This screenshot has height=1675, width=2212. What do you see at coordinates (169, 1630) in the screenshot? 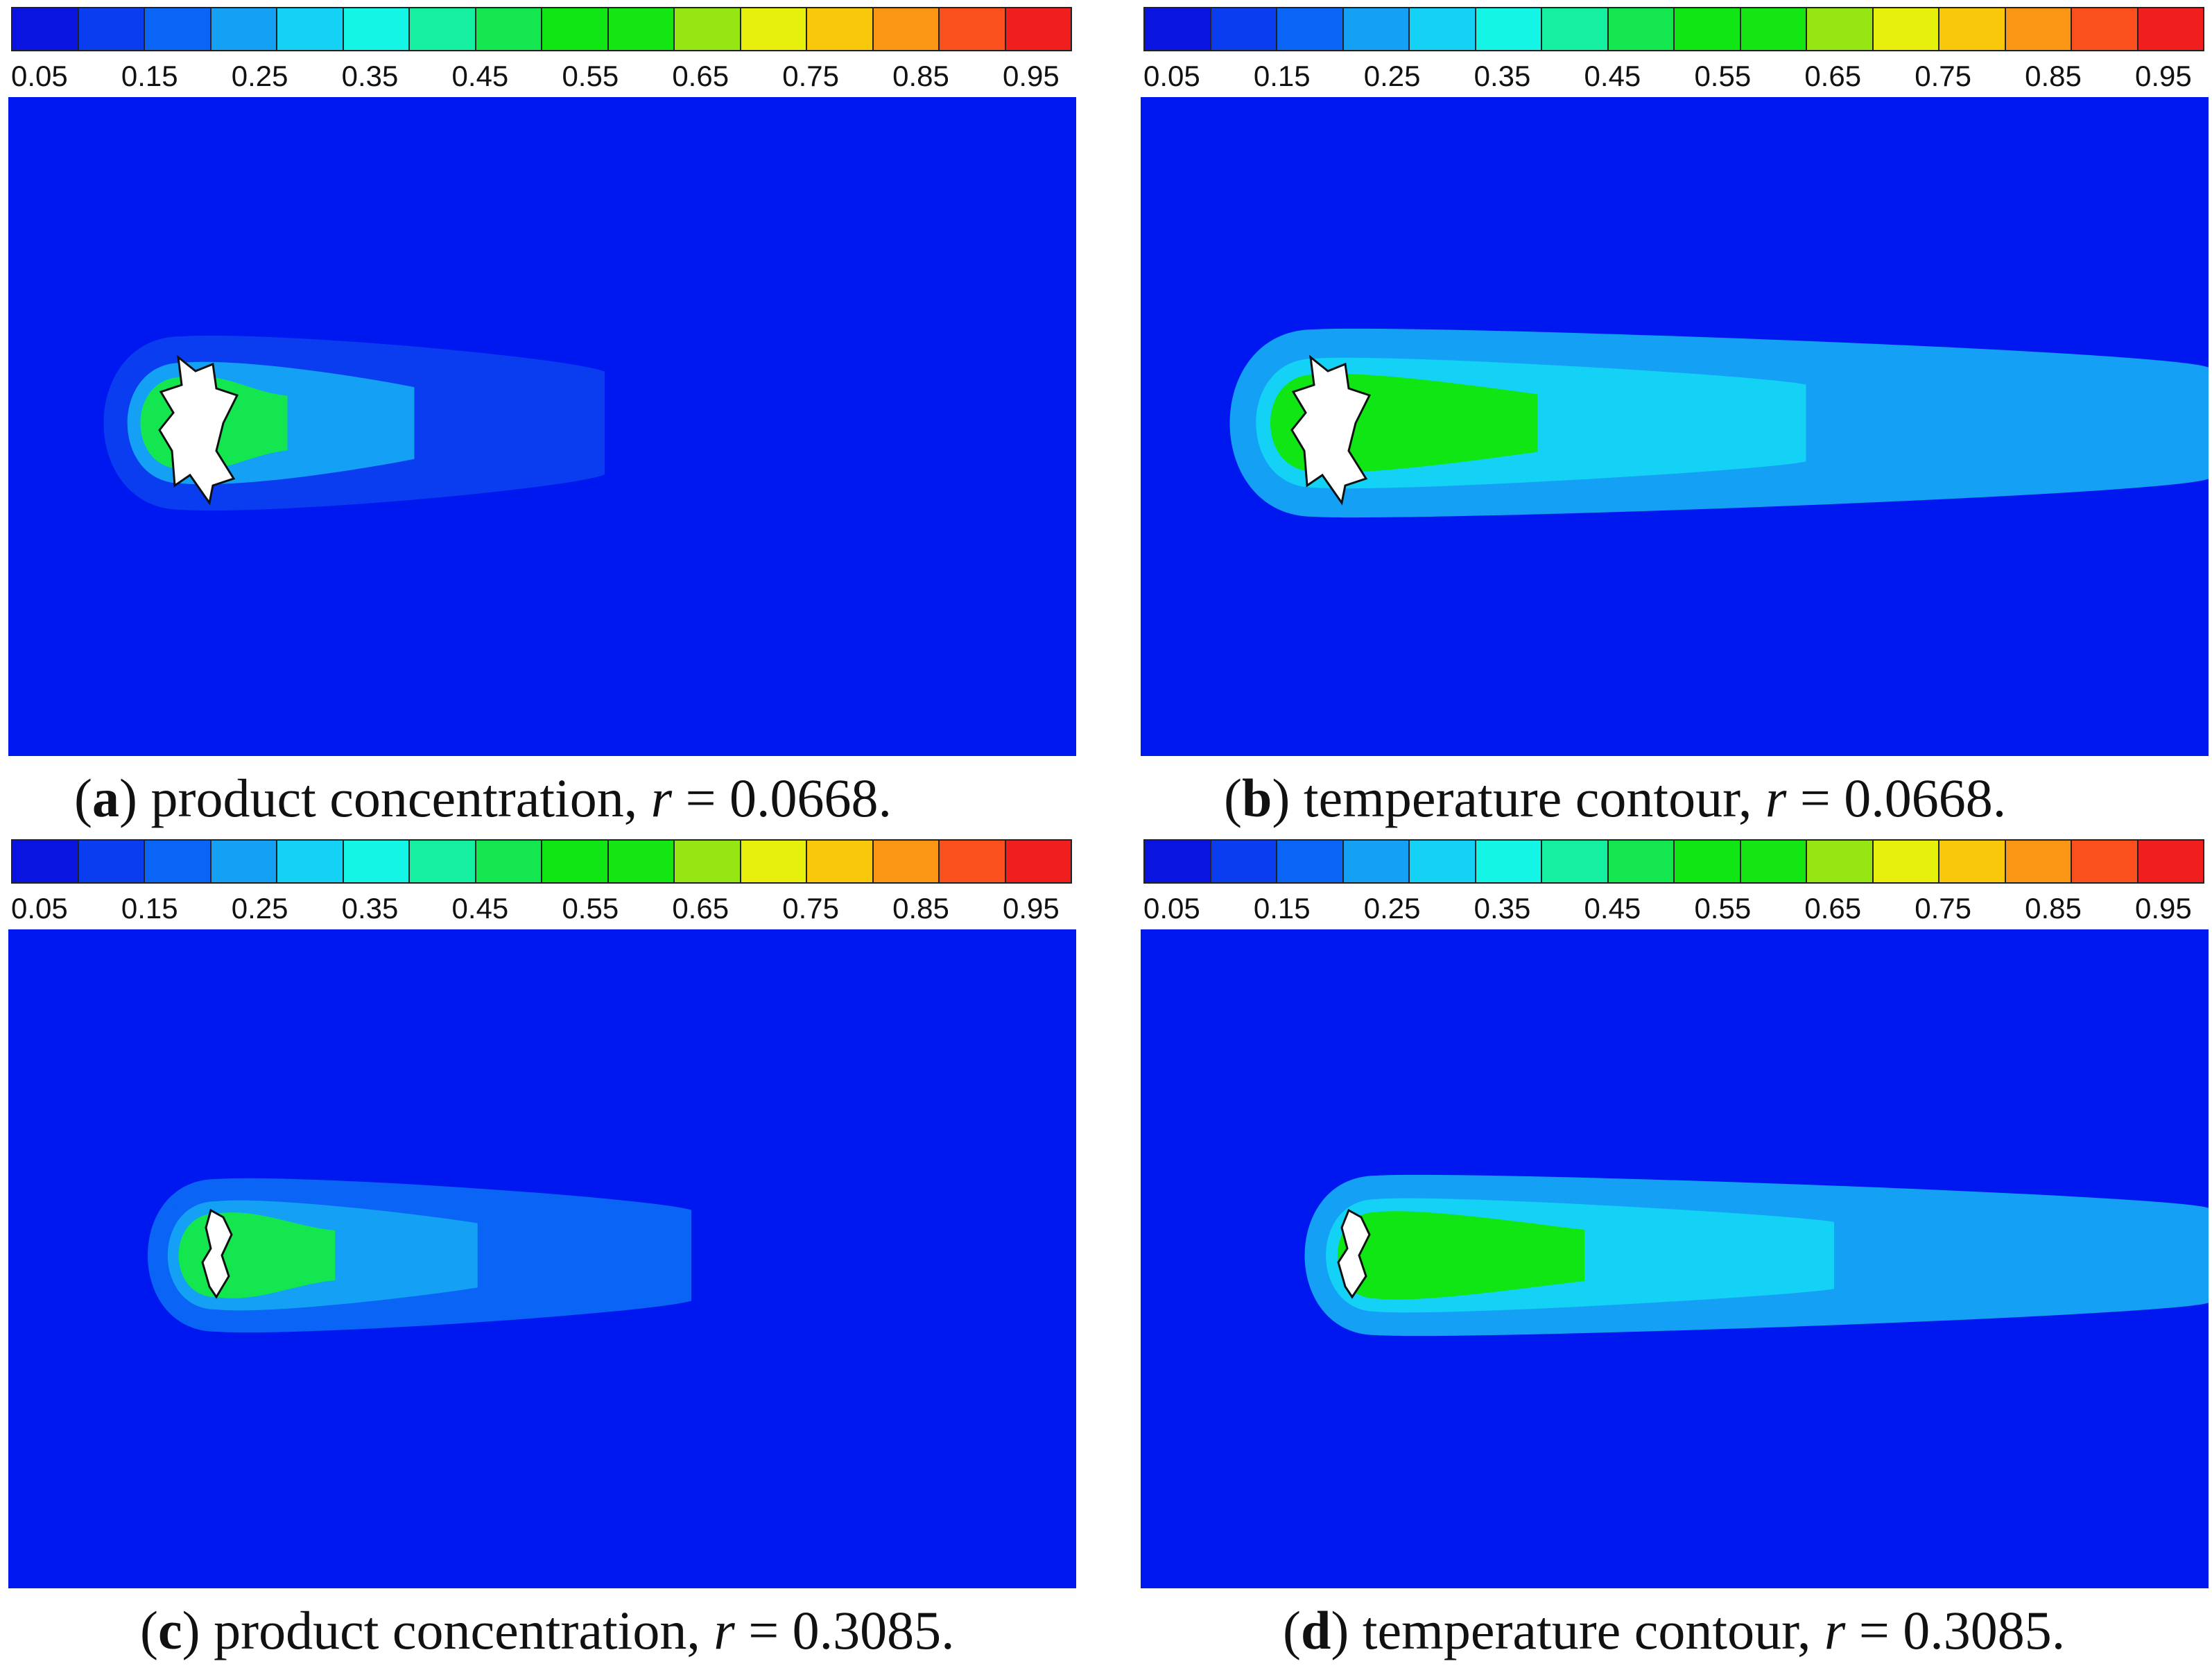
I see `panel-label: c` at bounding box center [169, 1630].